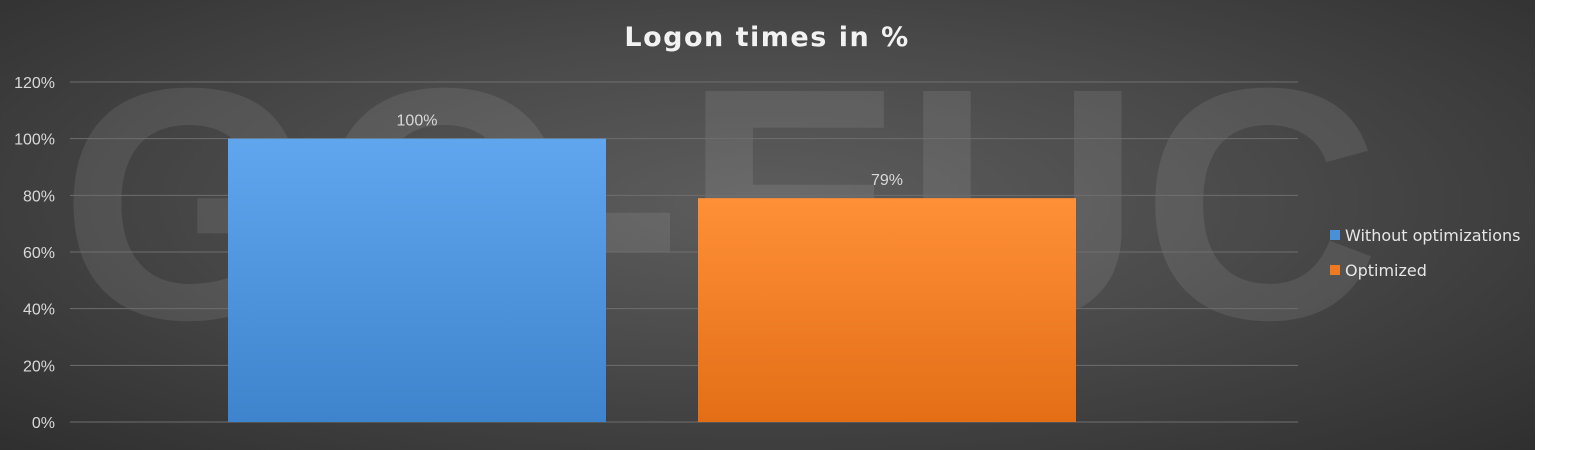 The height and width of the screenshot is (450, 1585). Describe the element at coordinates (1386, 270) in the screenshot. I see `legend-label: Optimized` at that location.